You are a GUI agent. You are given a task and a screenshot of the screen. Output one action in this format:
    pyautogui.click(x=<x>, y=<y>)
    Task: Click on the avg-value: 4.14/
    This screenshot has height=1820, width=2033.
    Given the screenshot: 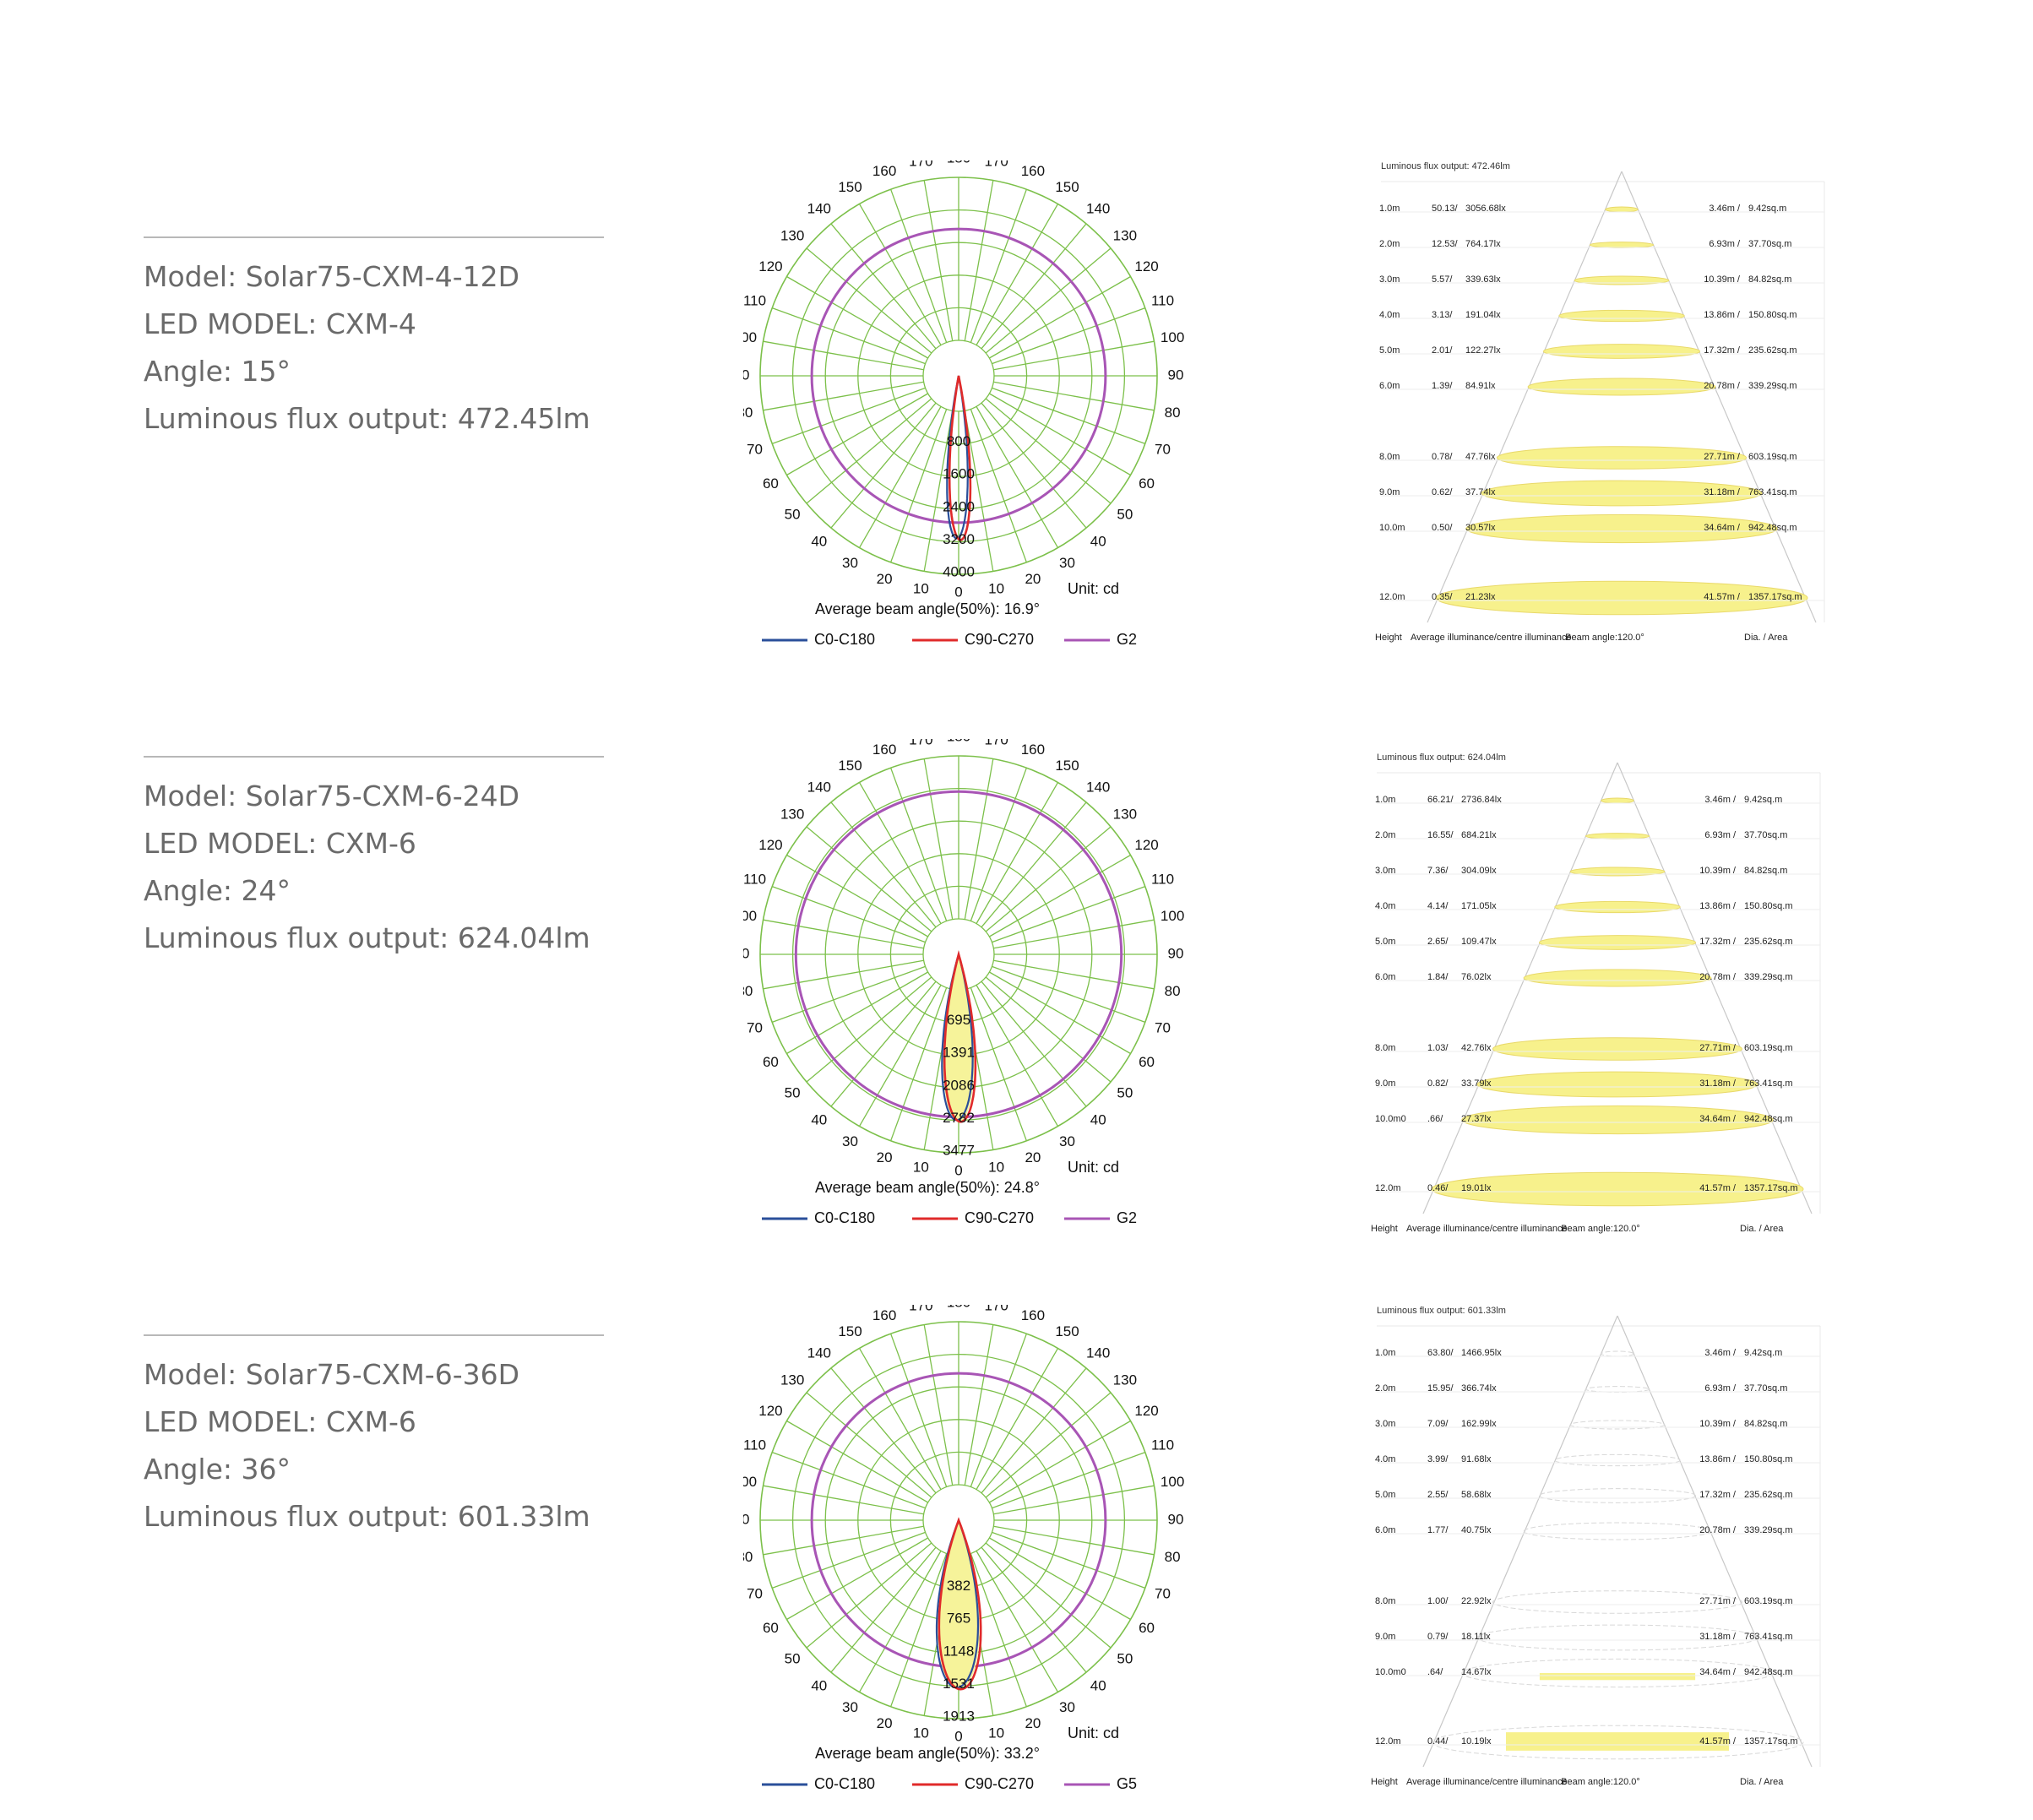 What is the action you would take?
    pyautogui.click(x=1438, y=906)
    